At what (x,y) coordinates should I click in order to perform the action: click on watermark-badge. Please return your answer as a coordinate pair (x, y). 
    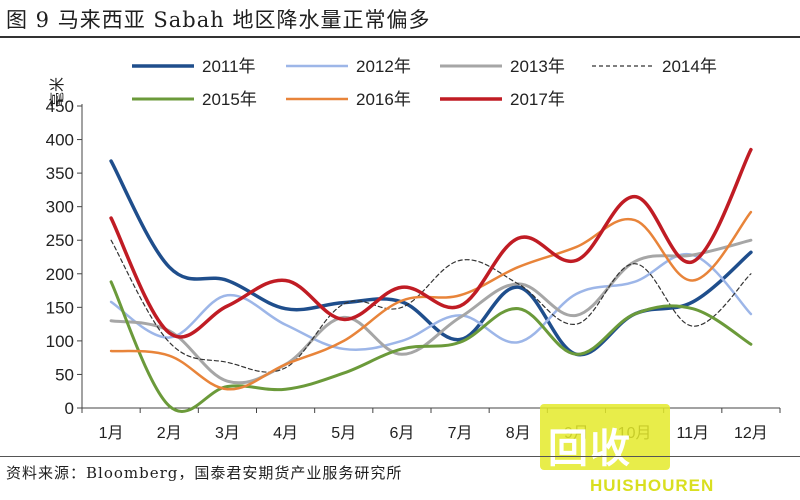
    Looking at the image, I should click on (605, 437).